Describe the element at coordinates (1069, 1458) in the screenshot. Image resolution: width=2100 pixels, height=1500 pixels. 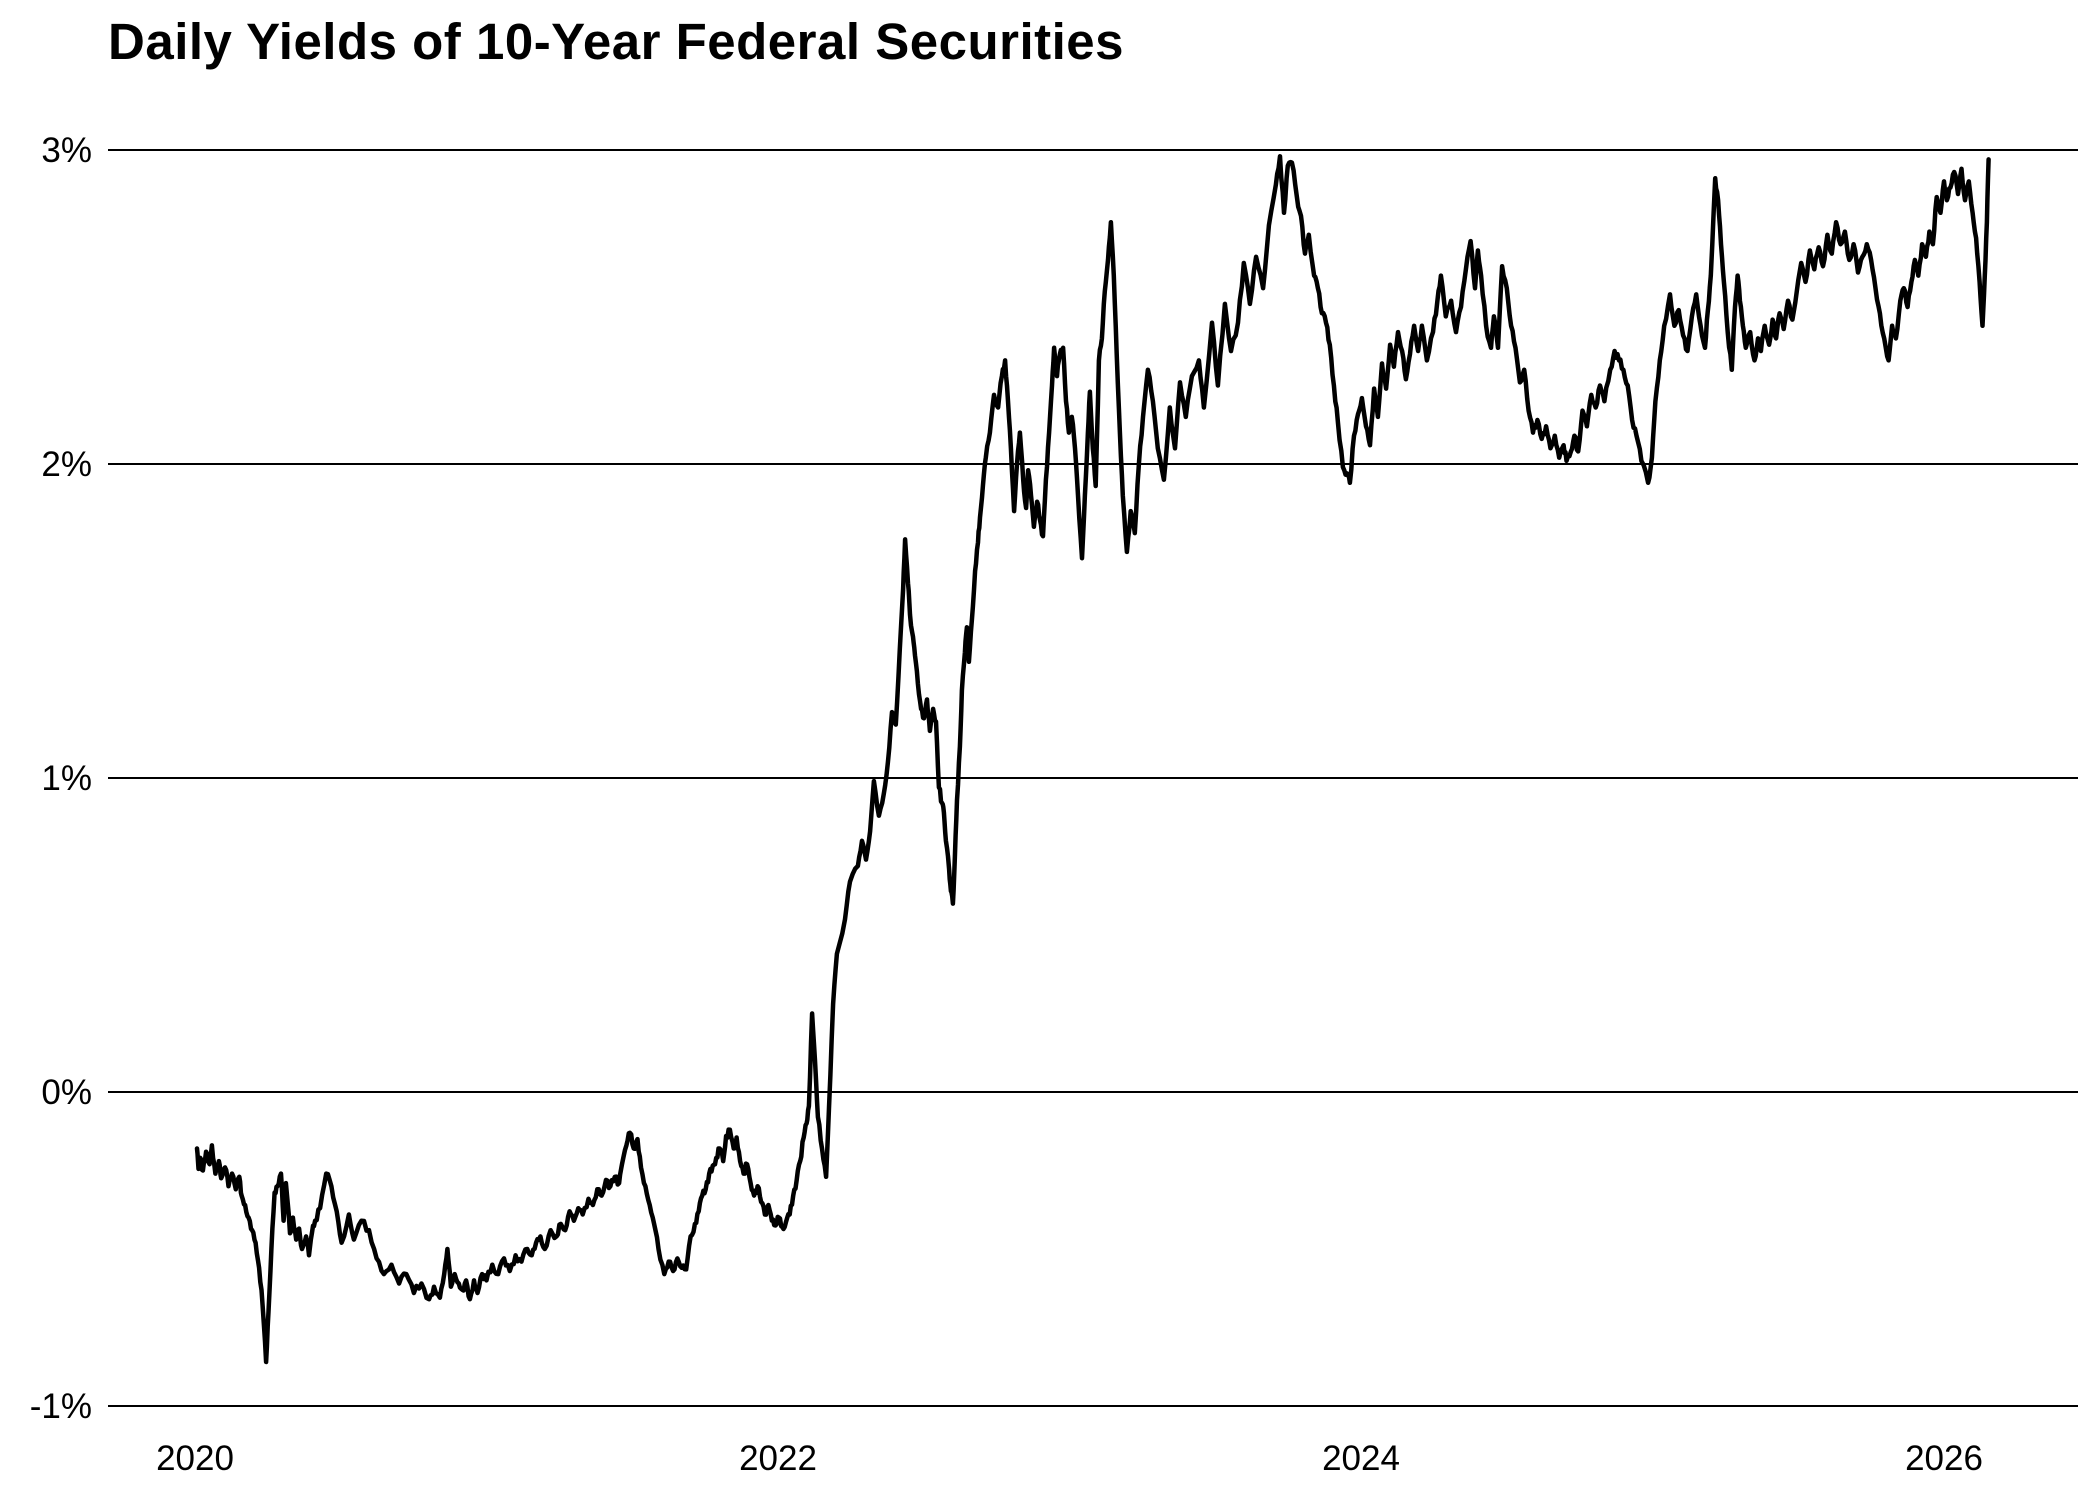
I see `x-axis-labels: 2020 2022 2024 2026` at that location.